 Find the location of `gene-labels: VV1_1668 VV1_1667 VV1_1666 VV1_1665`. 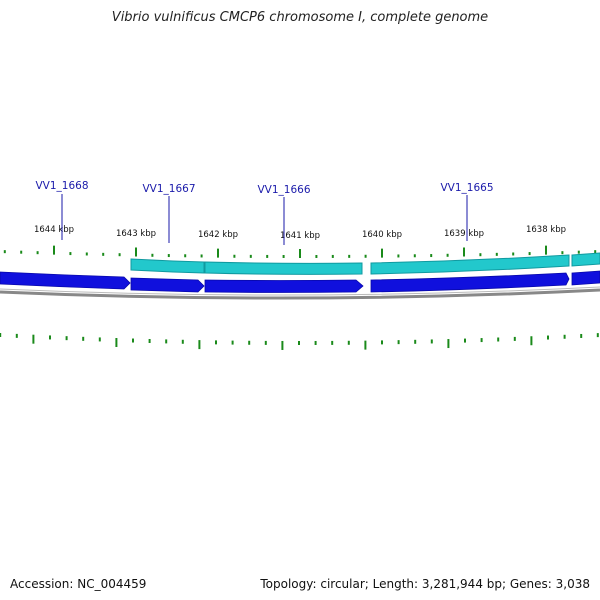

gene-labels: VV1_1668 VV1_1667 VV1_1666 VV1_1665 is located at coordinates (264, 212).